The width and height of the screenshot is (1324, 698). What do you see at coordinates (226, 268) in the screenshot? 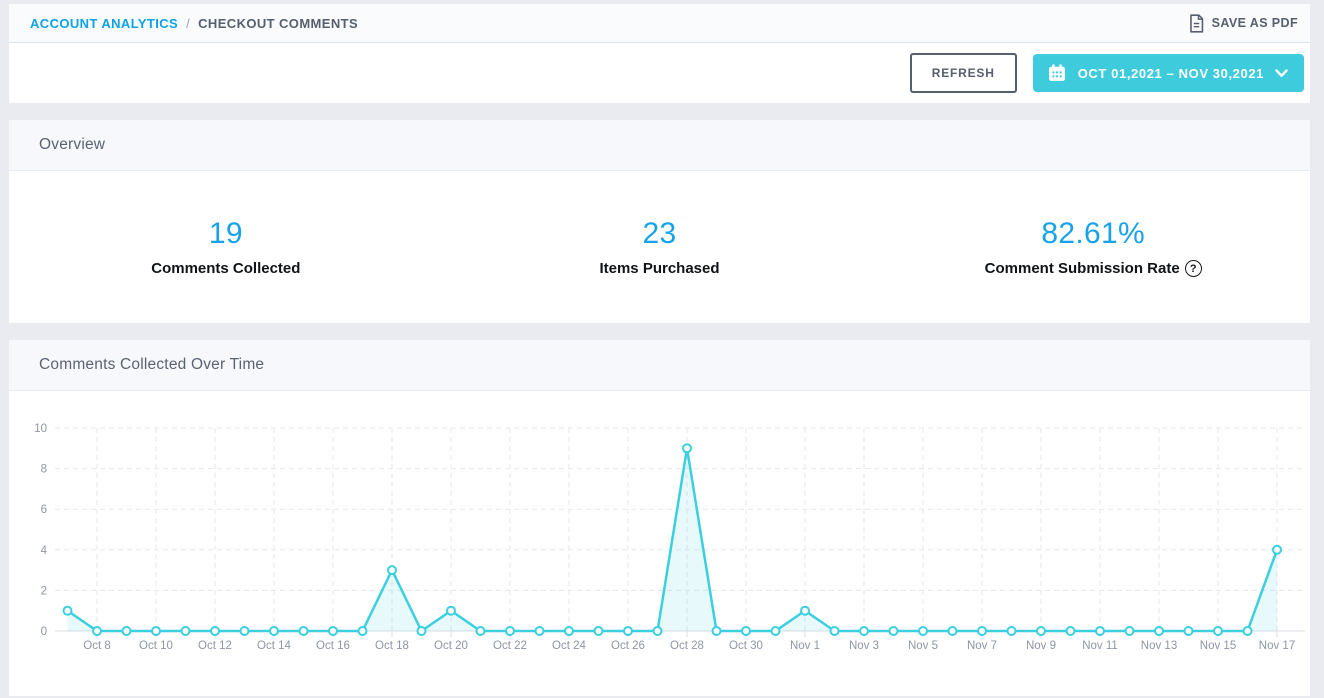
I see `stat-label: Comments Collected` at bounding box center [226, 268].